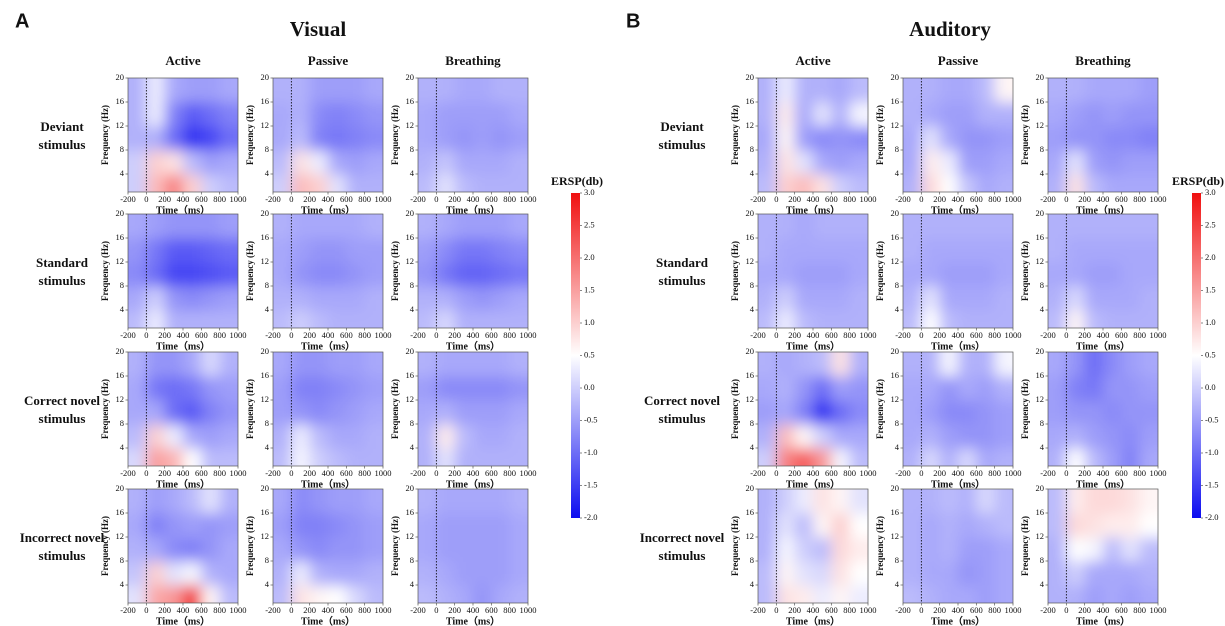 The image size is (1225, 626). Describe the element at coordinates (1103, 60) in the screenshot. I see `column-title: Breathing` at that location.